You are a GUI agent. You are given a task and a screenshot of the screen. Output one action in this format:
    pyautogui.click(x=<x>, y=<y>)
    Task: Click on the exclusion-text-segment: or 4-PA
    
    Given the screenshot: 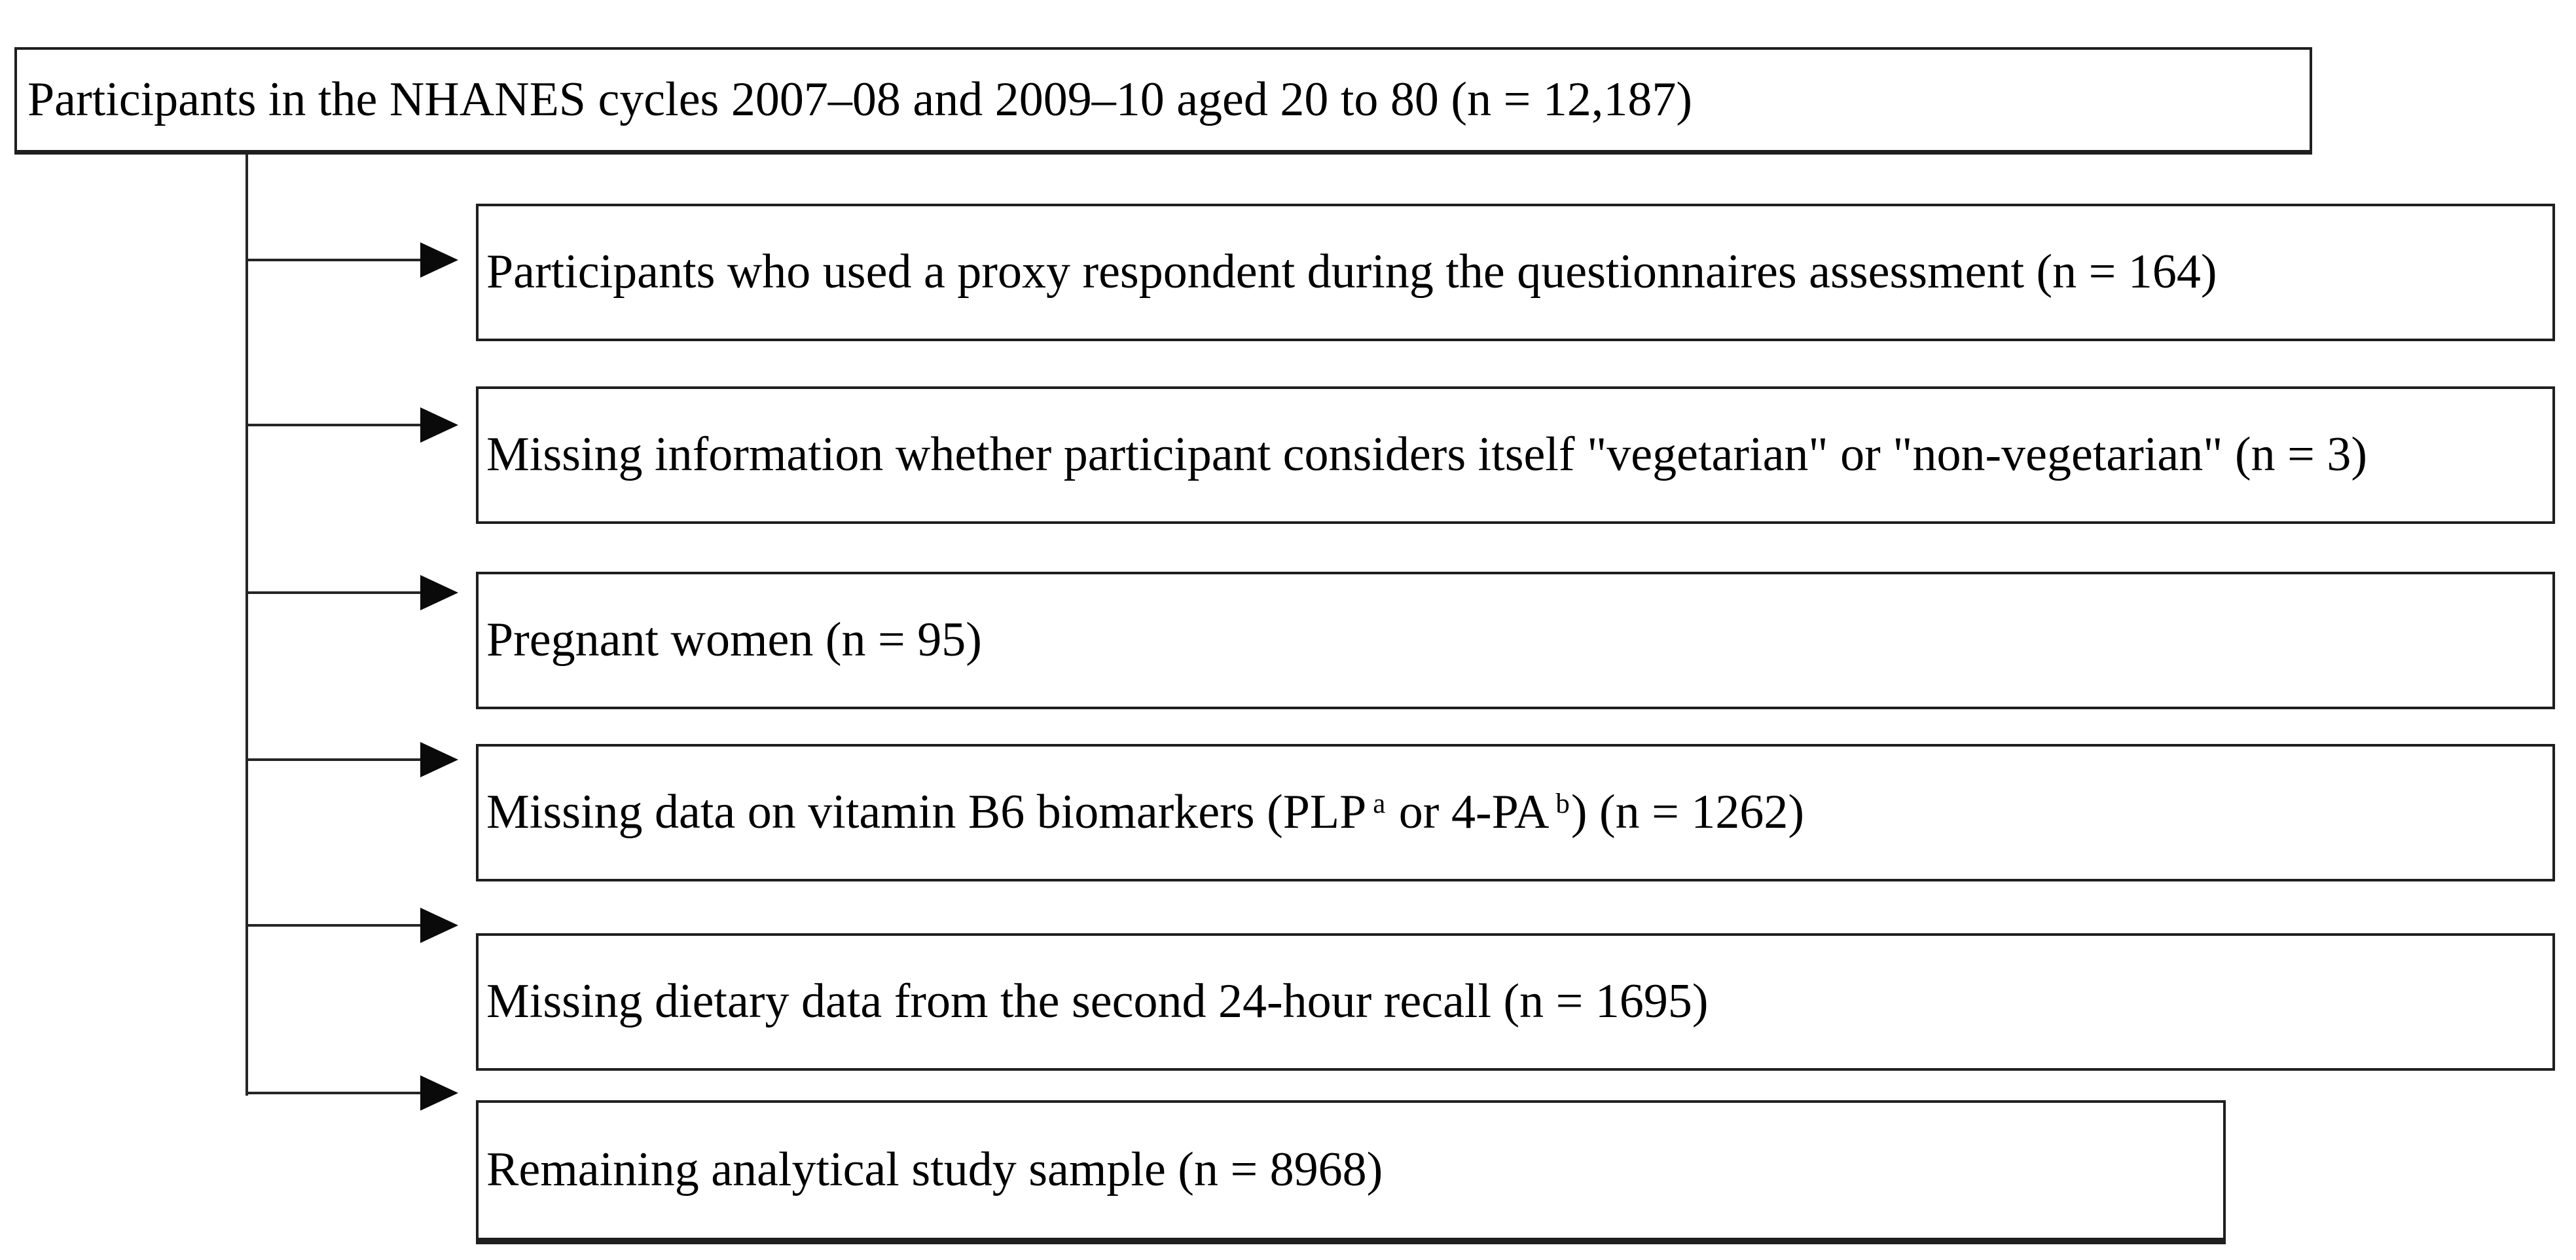 What is the action you would take?
    pyautogui.click(x=1468, y=812)
    